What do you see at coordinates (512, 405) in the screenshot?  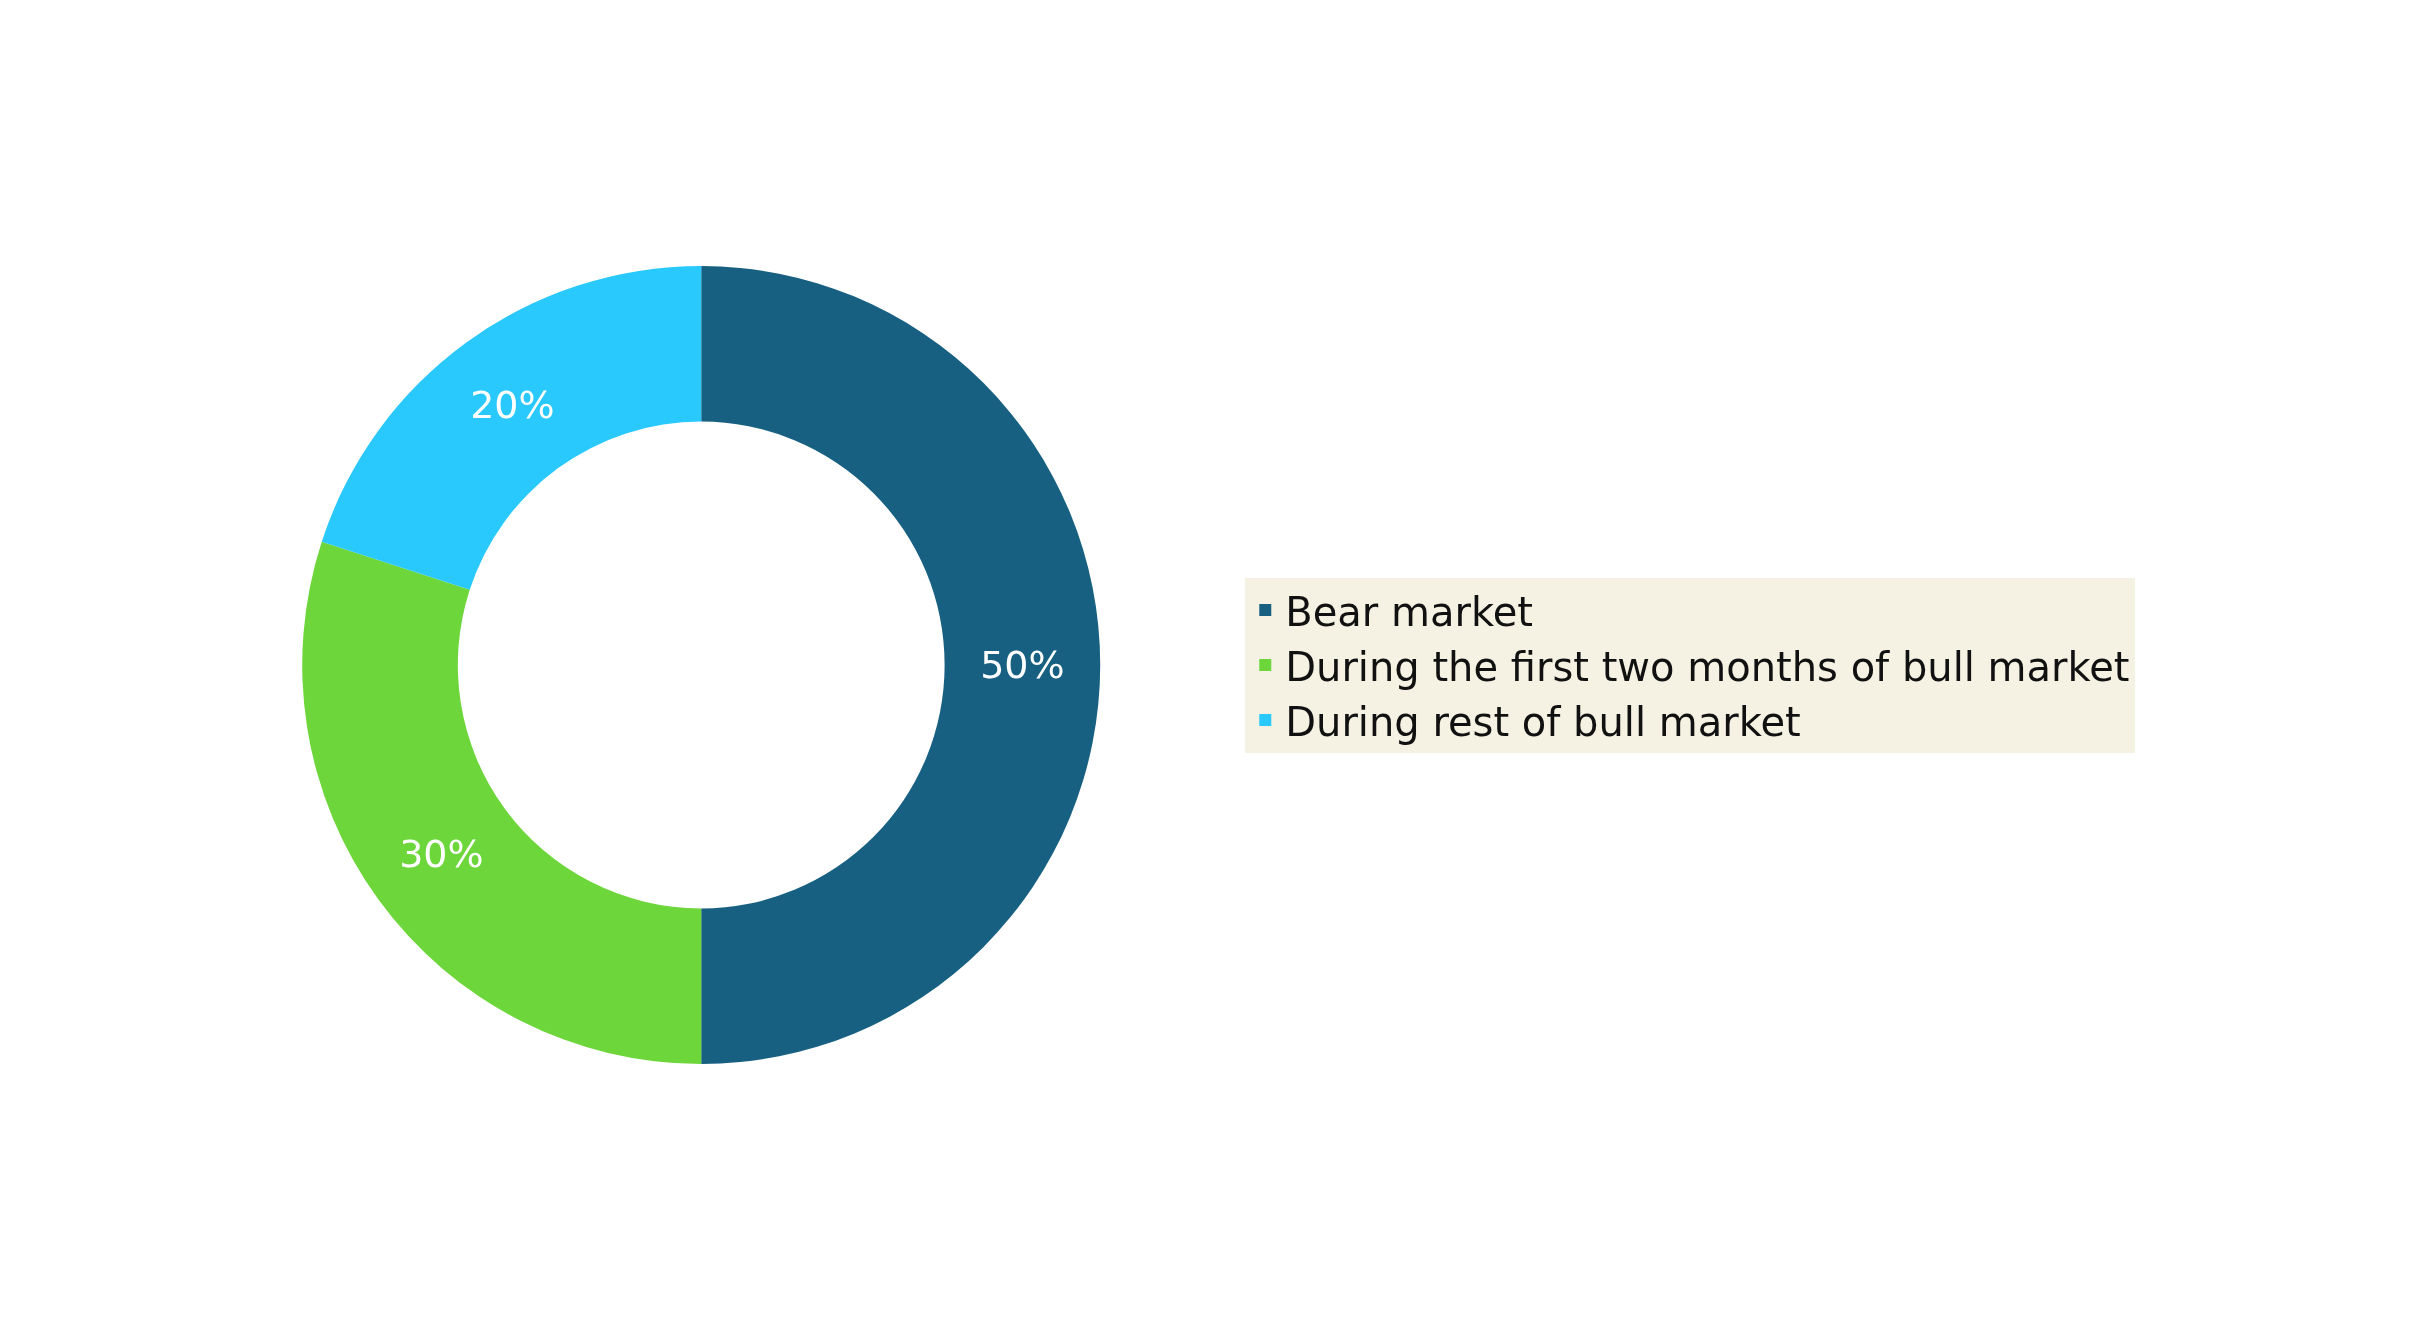 I see `data-label: 20%` at bounding box center [512, 405].